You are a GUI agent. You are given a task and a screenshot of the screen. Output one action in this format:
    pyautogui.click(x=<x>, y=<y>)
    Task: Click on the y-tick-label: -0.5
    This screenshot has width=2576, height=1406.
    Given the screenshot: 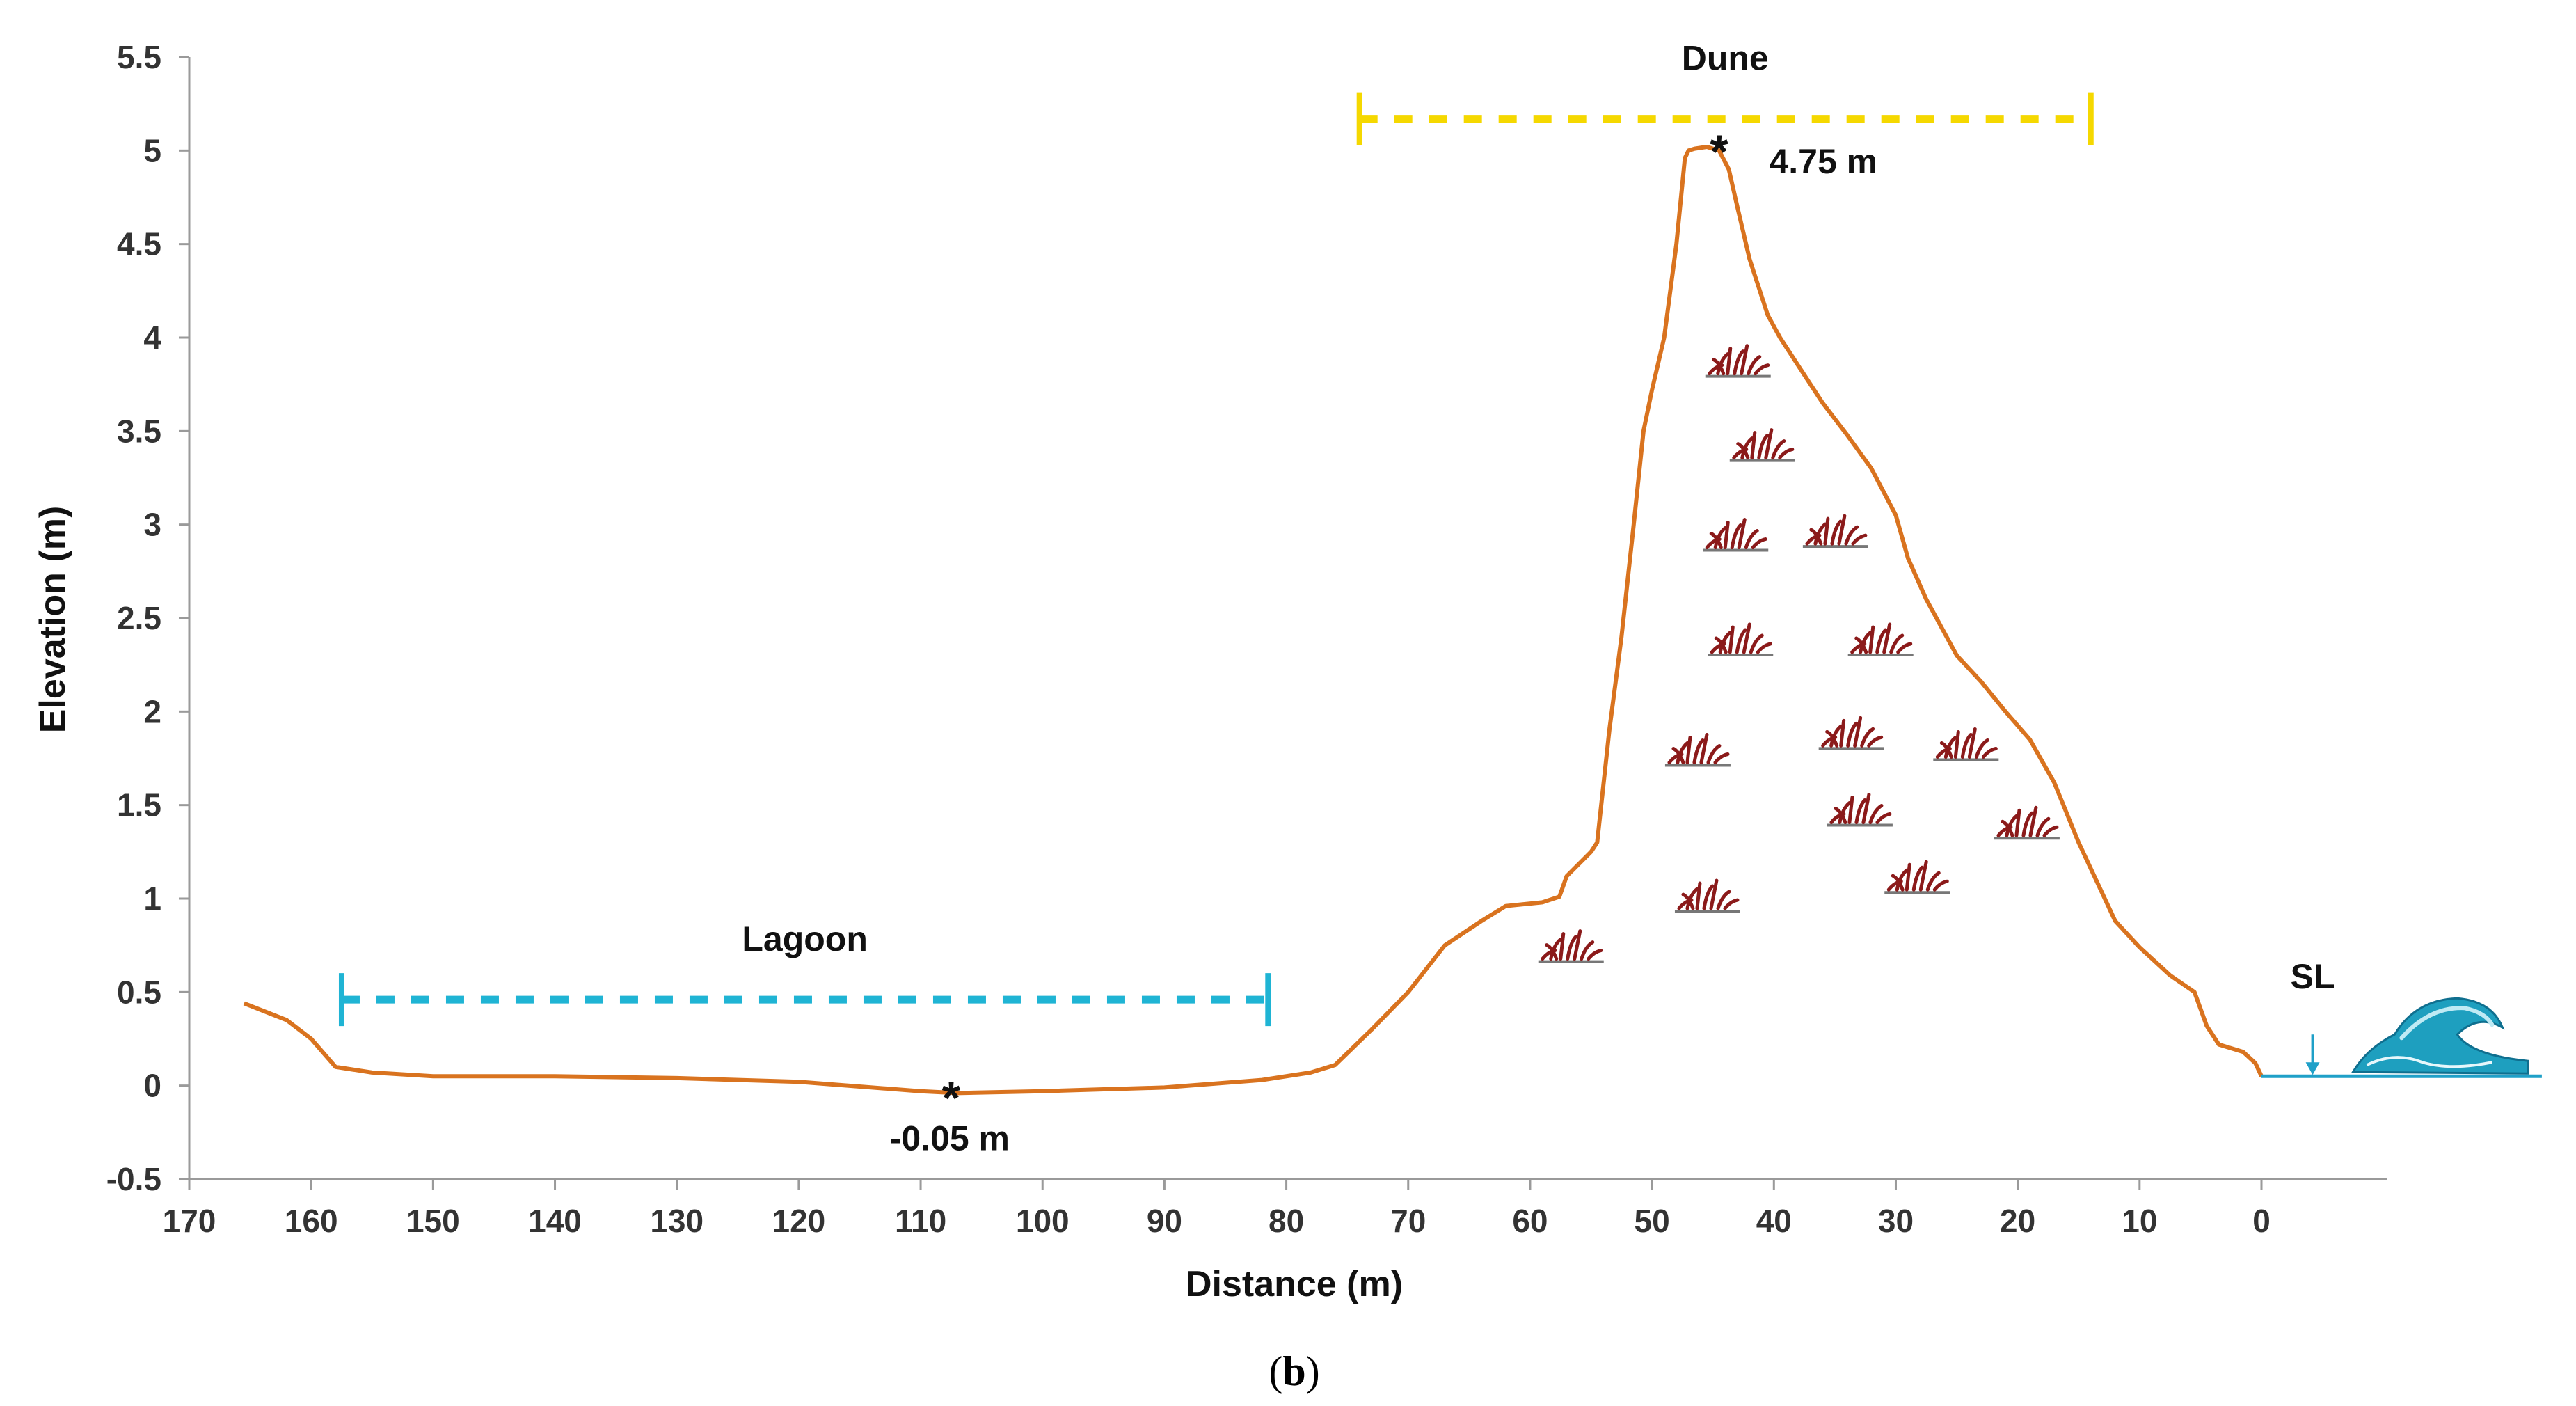 What is the action you would take?
    pyautogui.click(x=133, y=1179)
    